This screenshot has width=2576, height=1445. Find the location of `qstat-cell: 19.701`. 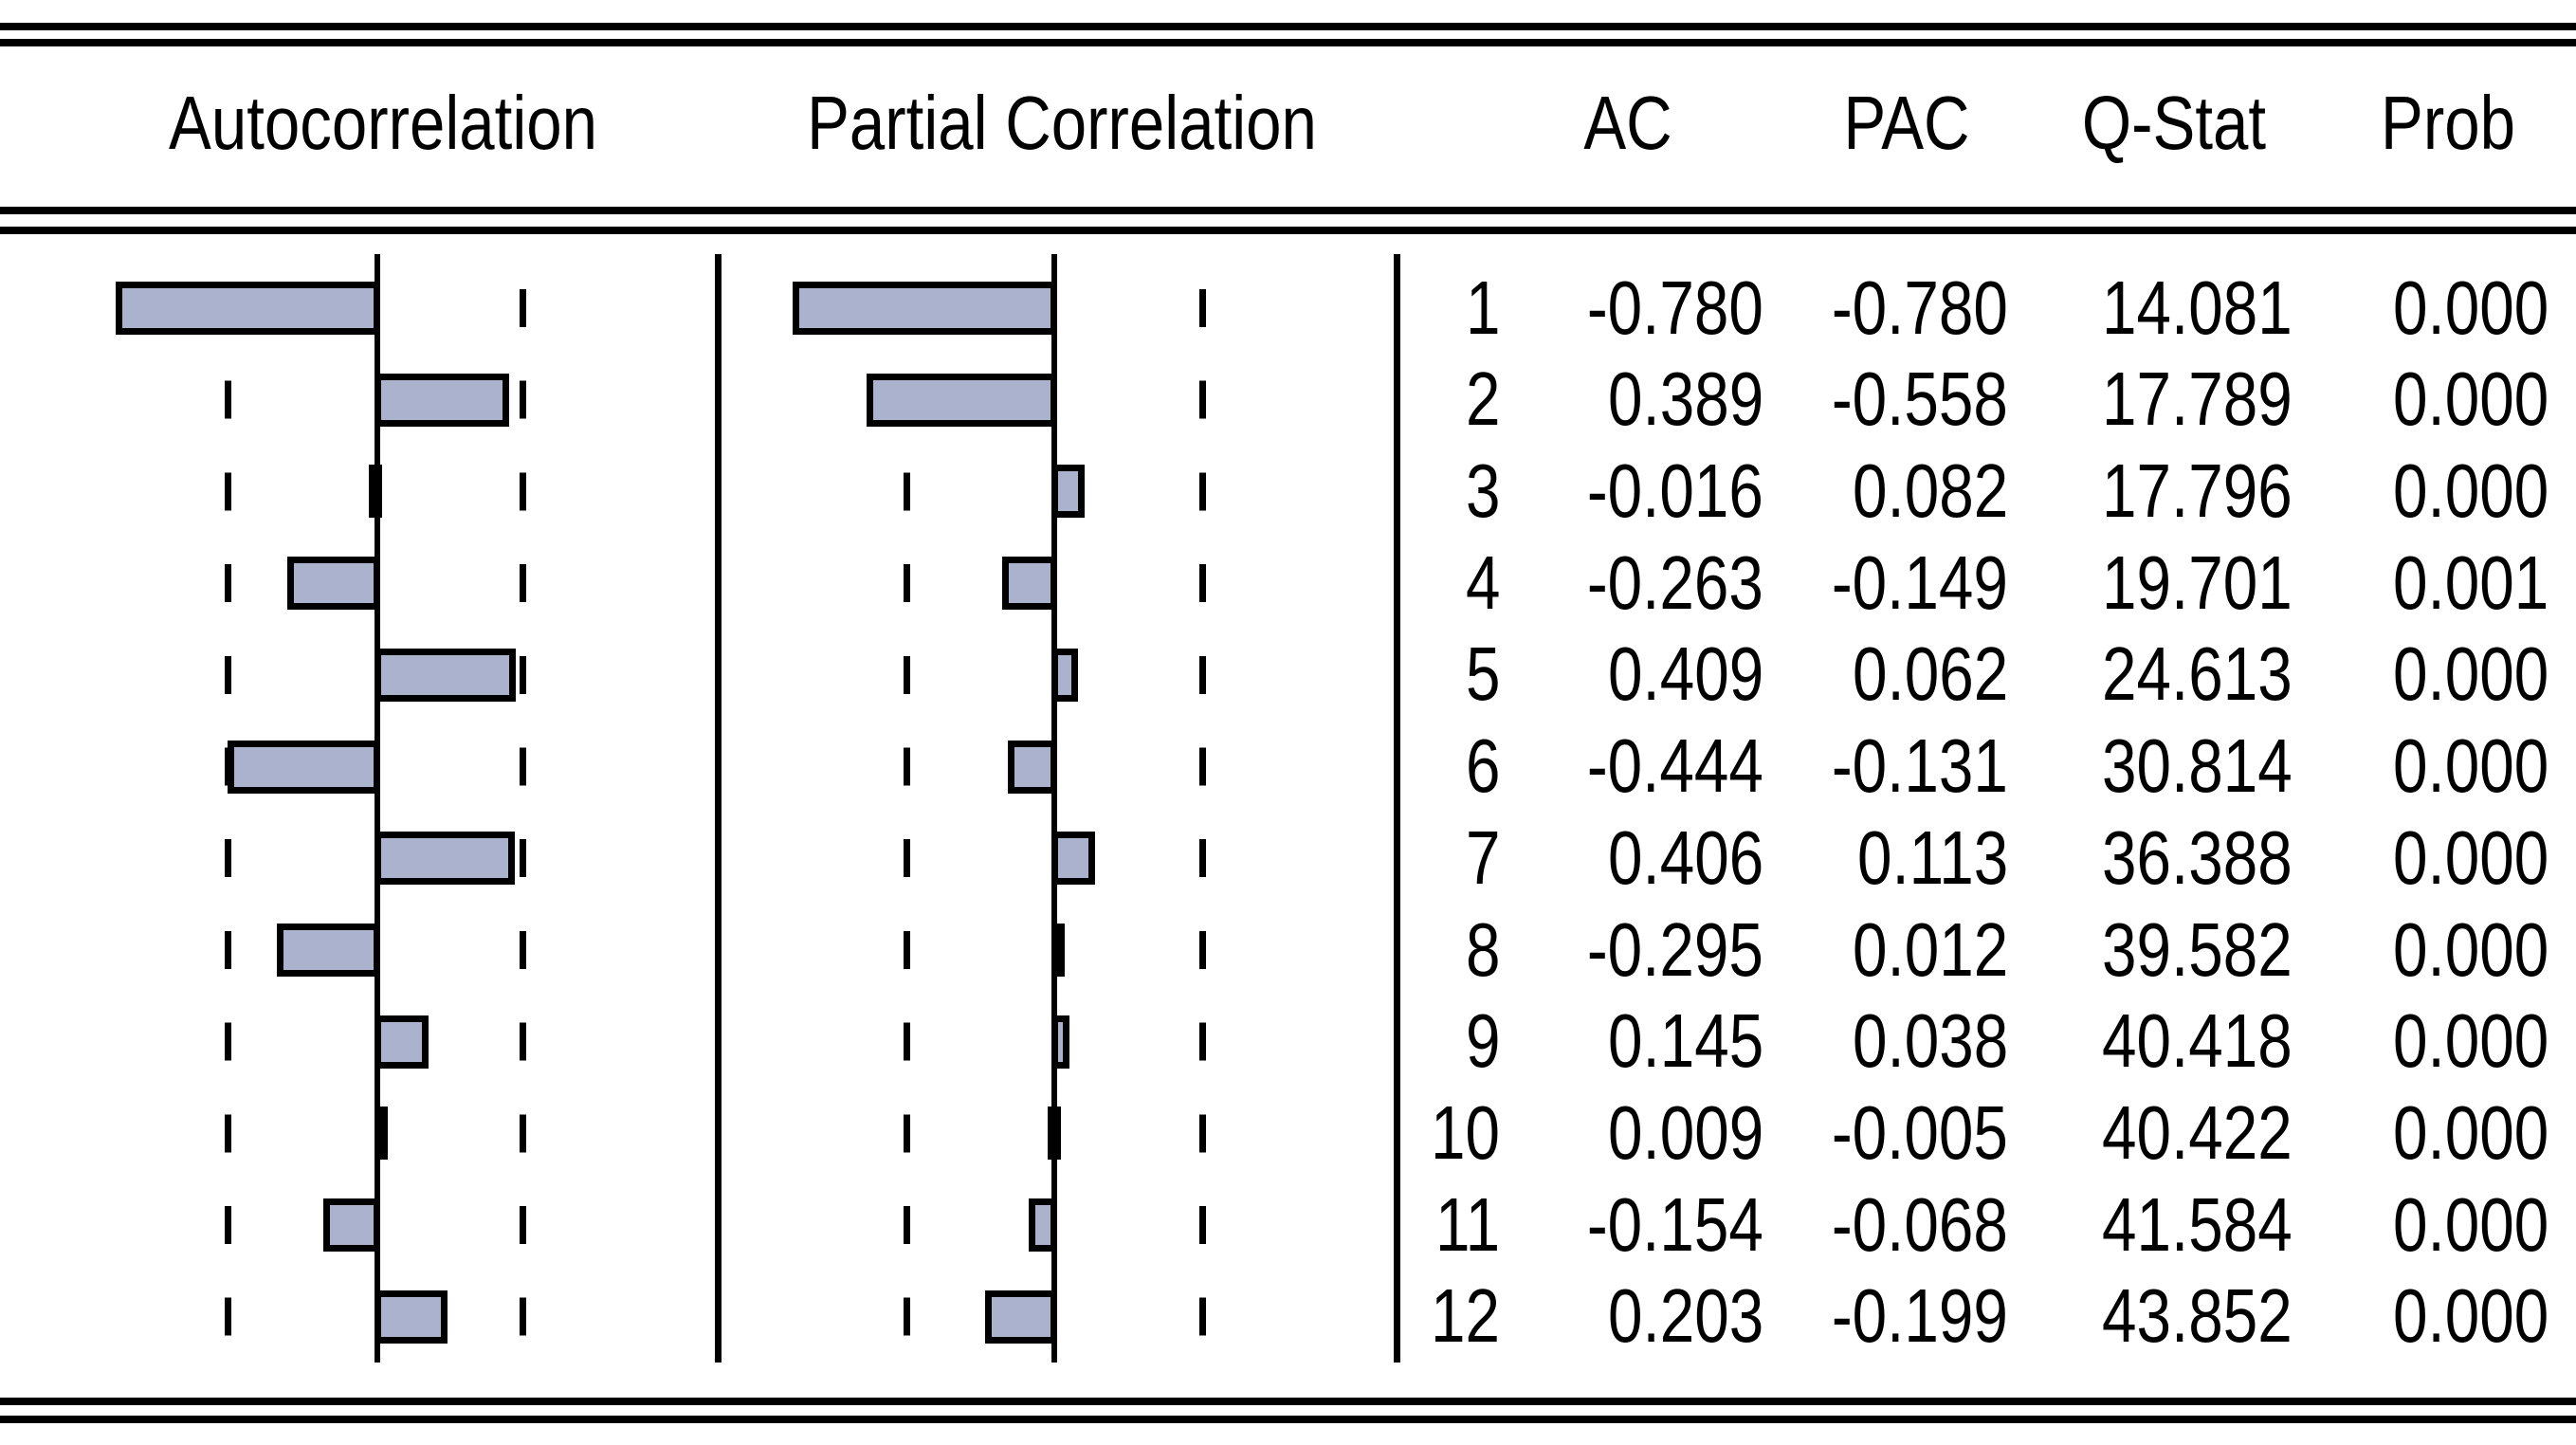

qstat-cell: 19.701 is located at coordinates (2197, 582).